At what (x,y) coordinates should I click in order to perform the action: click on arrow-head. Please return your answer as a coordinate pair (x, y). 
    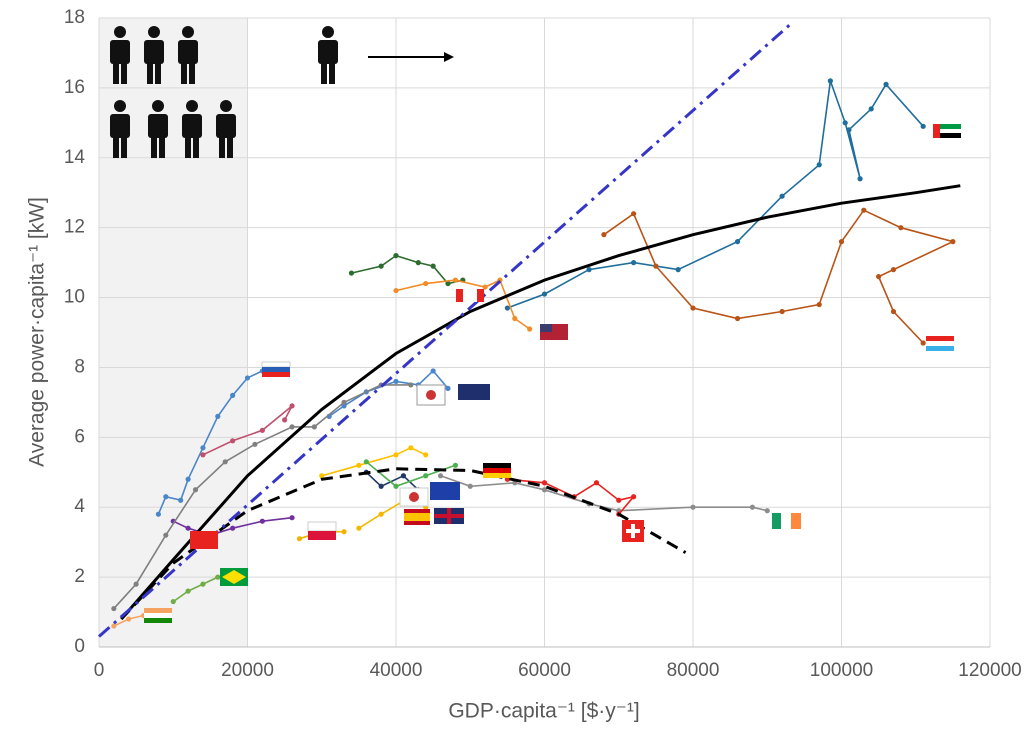
    Looking at the image, I should click on (449, 57).